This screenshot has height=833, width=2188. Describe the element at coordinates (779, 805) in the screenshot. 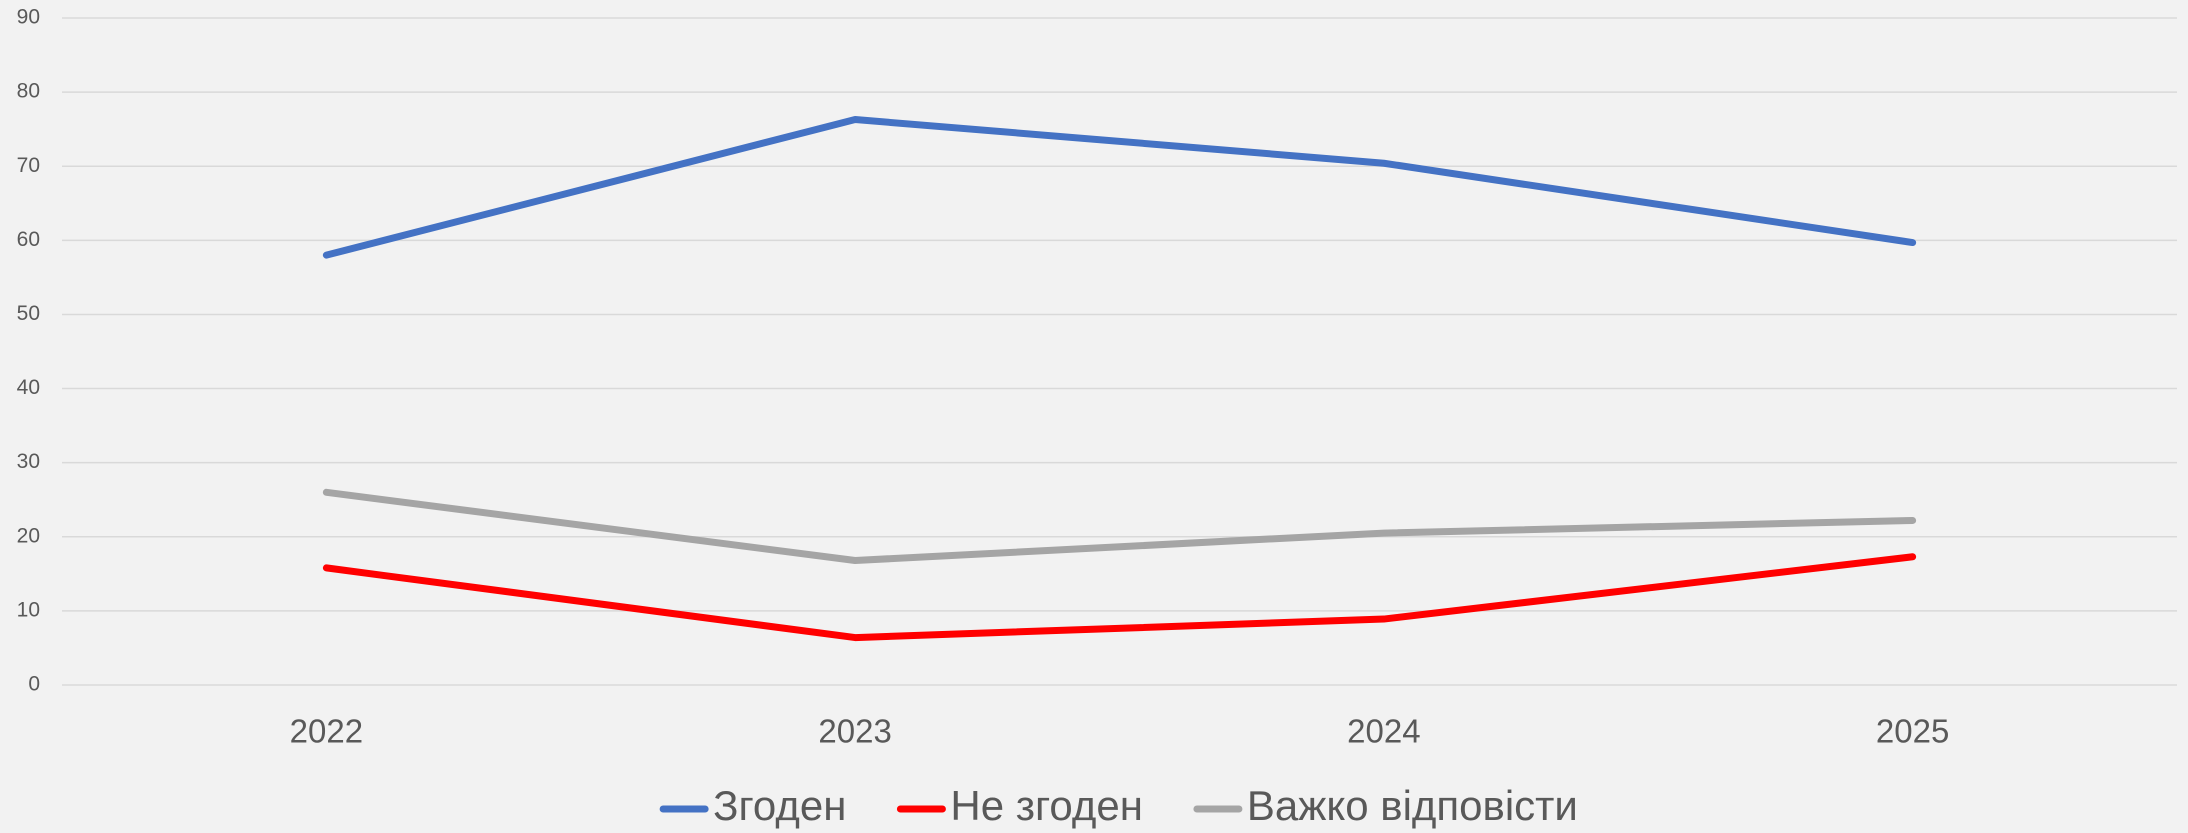

I see `legend-label: Згоден` at that location.